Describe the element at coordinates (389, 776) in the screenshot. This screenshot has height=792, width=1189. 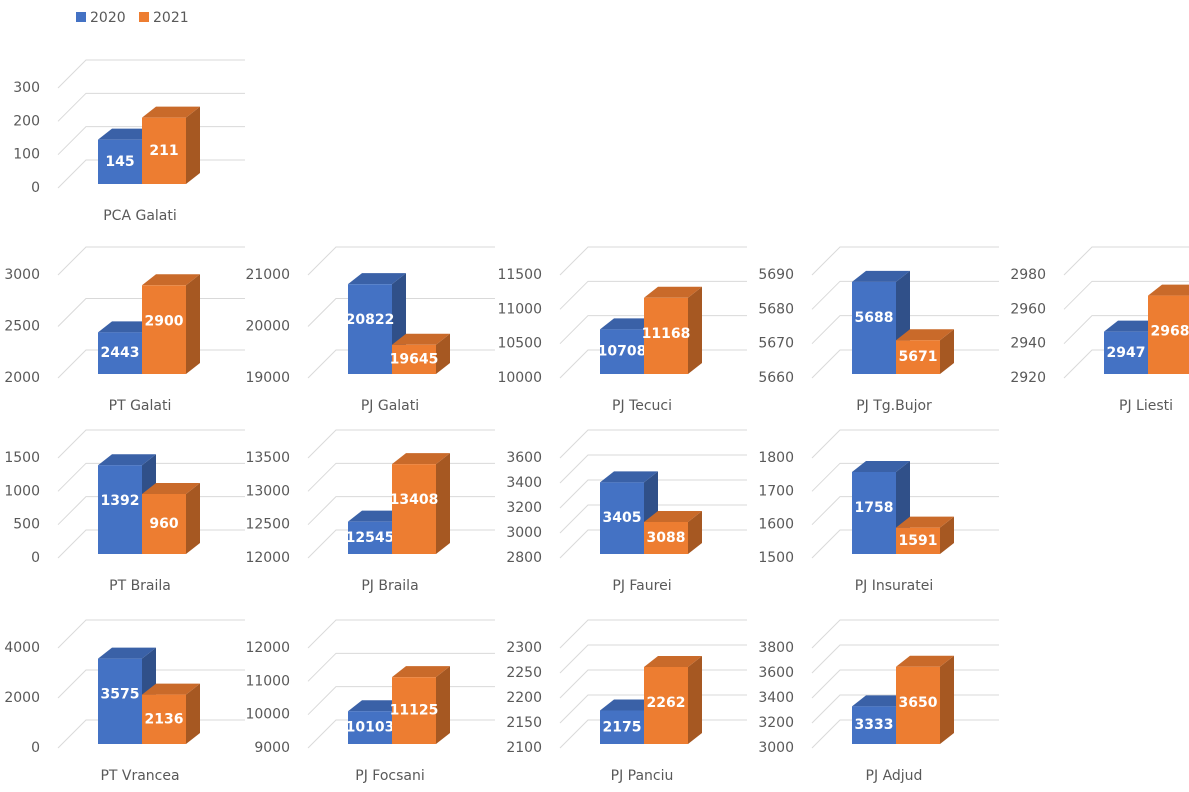
I see `category-label: PJ Focsani` at that location.